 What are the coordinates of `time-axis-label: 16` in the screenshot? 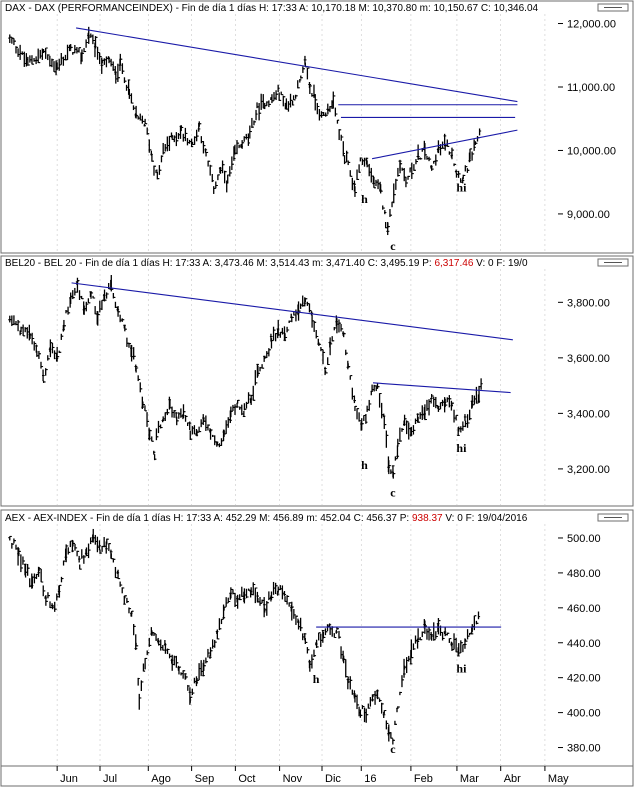 It's located at (370, 779).